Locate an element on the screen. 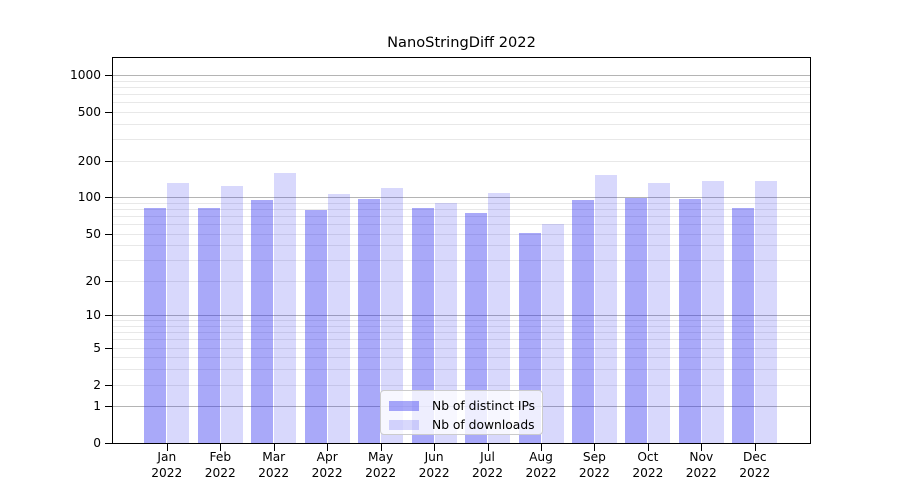 Image resolution: width=900 pixels, height=500 pixels. y-tick-label: 500 is located at coordinates (89, 111).